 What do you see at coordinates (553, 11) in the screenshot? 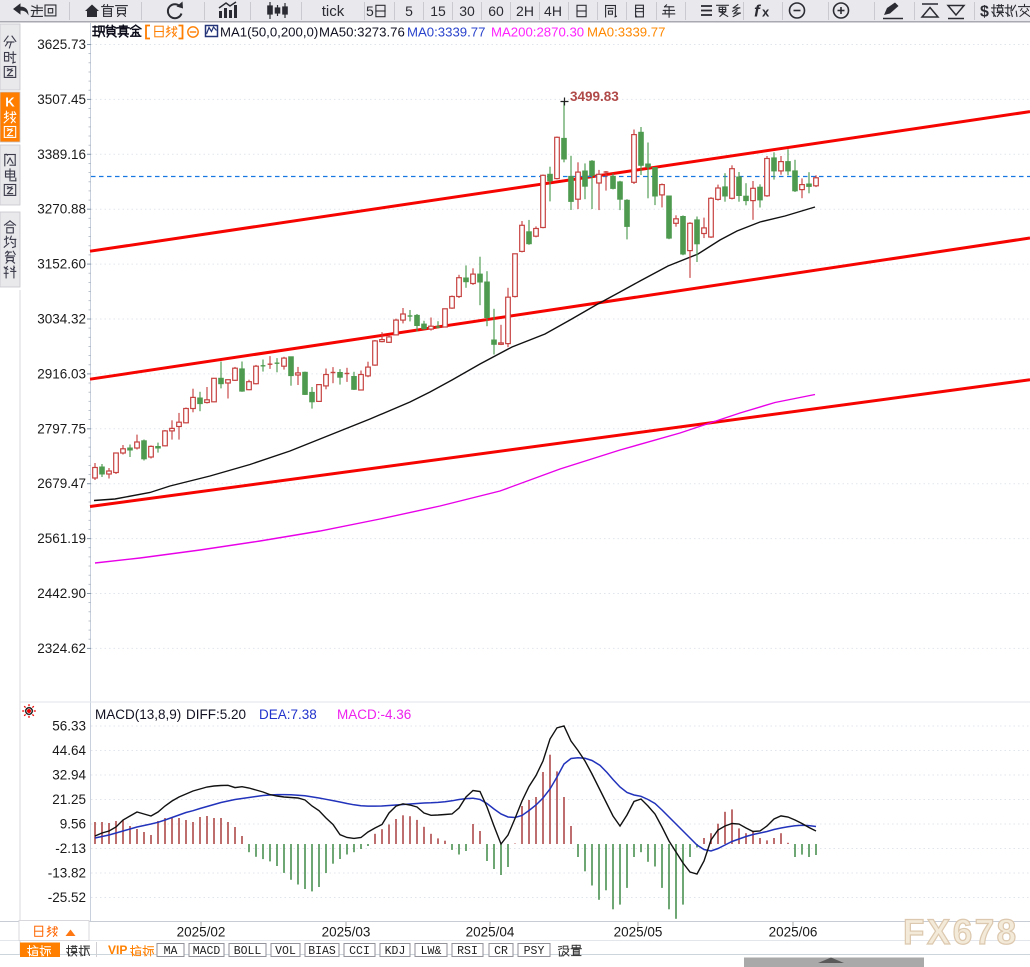
I see `svg-text: 4H` at bounding box center [553, 11].